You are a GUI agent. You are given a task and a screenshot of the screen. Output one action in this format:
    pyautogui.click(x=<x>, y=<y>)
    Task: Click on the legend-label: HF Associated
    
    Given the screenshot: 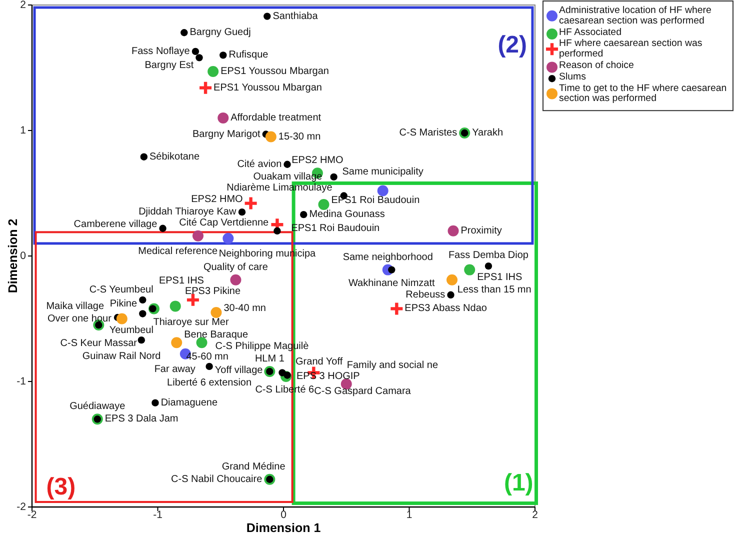 What is the action you would take?
    pyautogui.click(x=590, y=32)
    